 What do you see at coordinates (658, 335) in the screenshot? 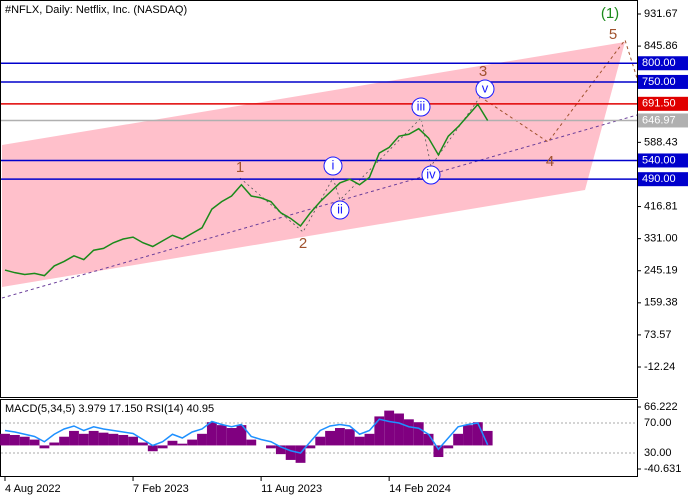
I see `y-tick-label: 73.57` at bounding box center [658, 335].